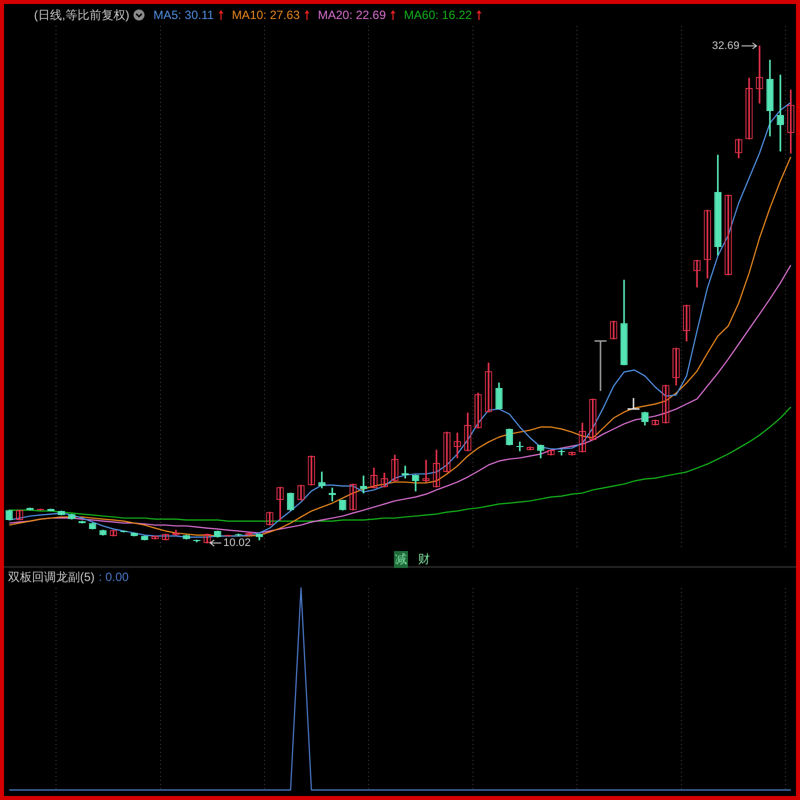 The image size is (800, 800). What do you see at coordinates (51, 577) in the screenshot?
I see `chart-title: 双板回调龙副(5)` at bounding box center [51, 577].